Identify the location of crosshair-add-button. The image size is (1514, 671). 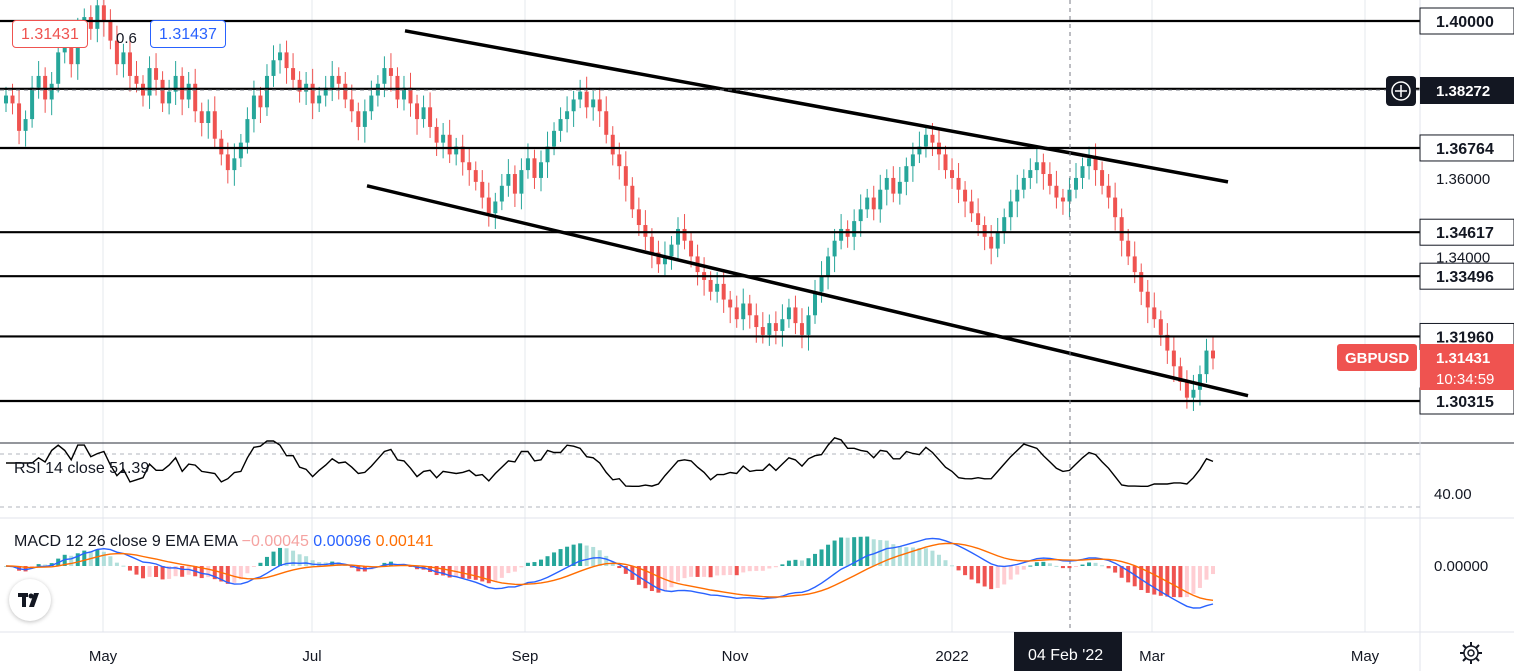
(1401, 91).